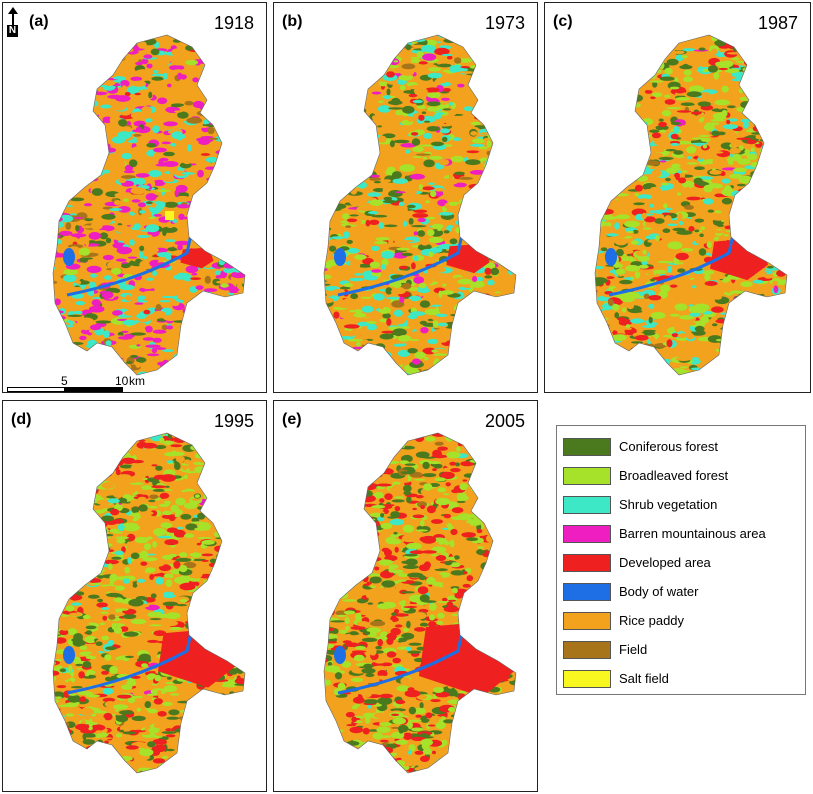  Describe the element at coordinates (137, 381) in the screenshot. I see `scale-unit: km` at that location.